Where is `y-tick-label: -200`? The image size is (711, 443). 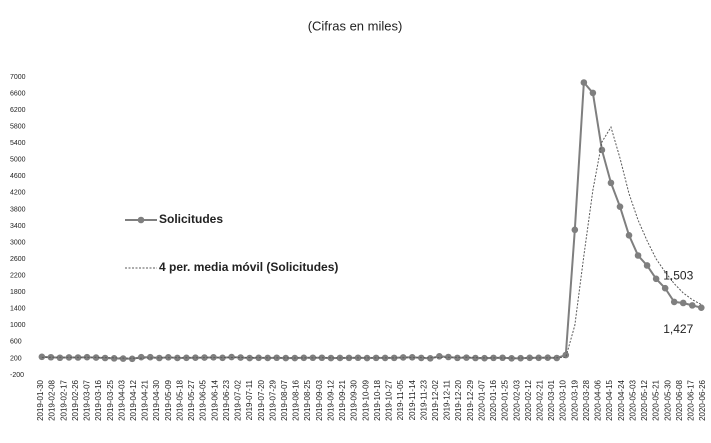
y-tick-label: -200 is located at coordinates (17, 375).